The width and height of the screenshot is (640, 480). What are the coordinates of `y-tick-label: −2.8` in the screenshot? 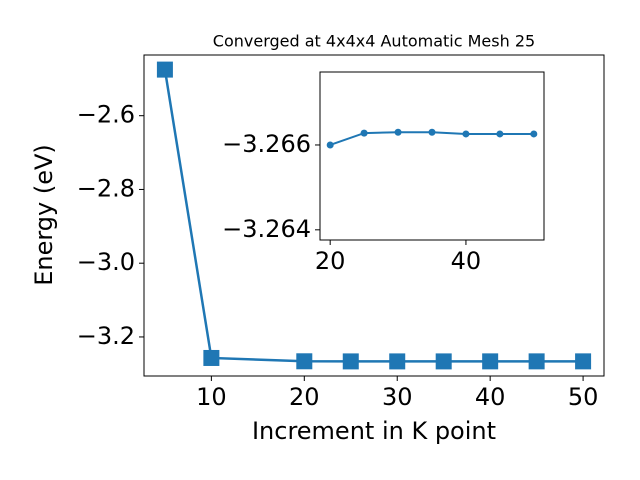 It's located at (106, 188).